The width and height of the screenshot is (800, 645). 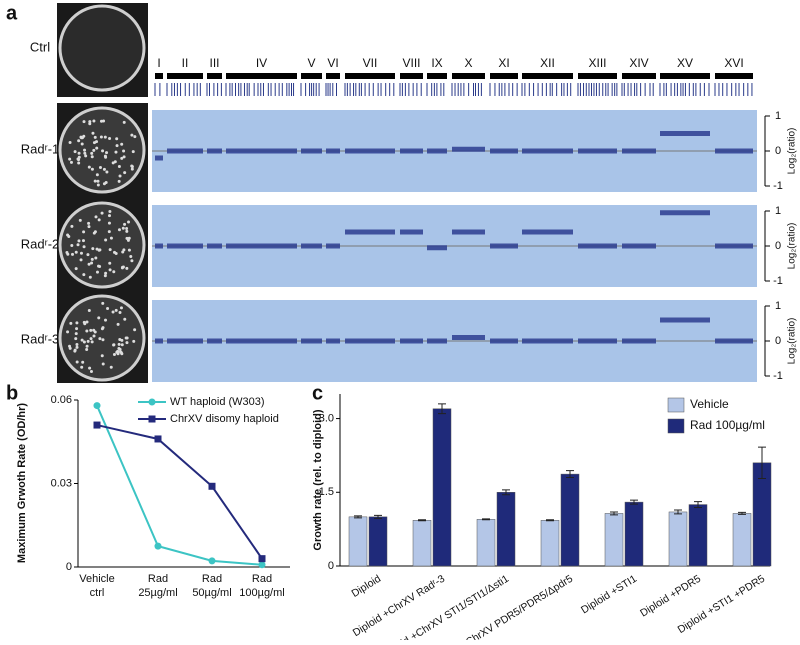 What do you see at coordinates (12, 393) in the screenshot?
I see `panel-label: b` at bounding box center [12, 393].